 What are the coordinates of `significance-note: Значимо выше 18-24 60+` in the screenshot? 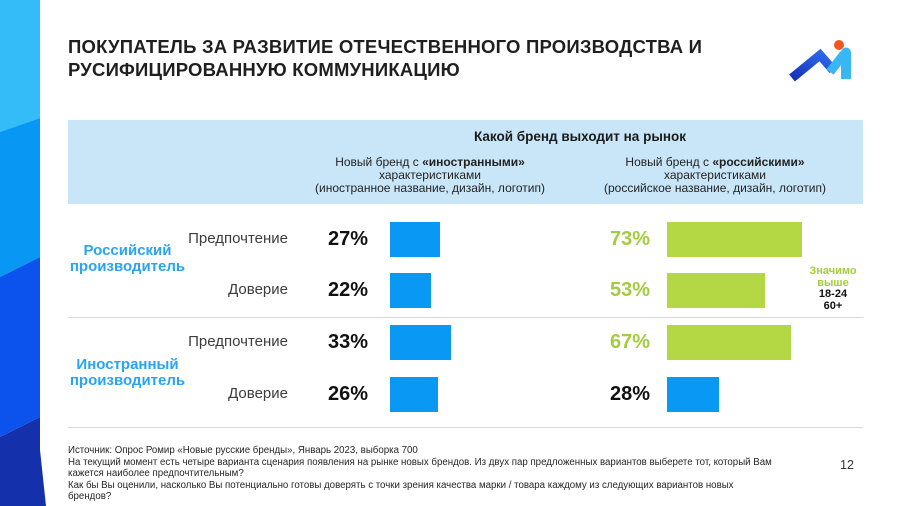 It's located at (833, 288).